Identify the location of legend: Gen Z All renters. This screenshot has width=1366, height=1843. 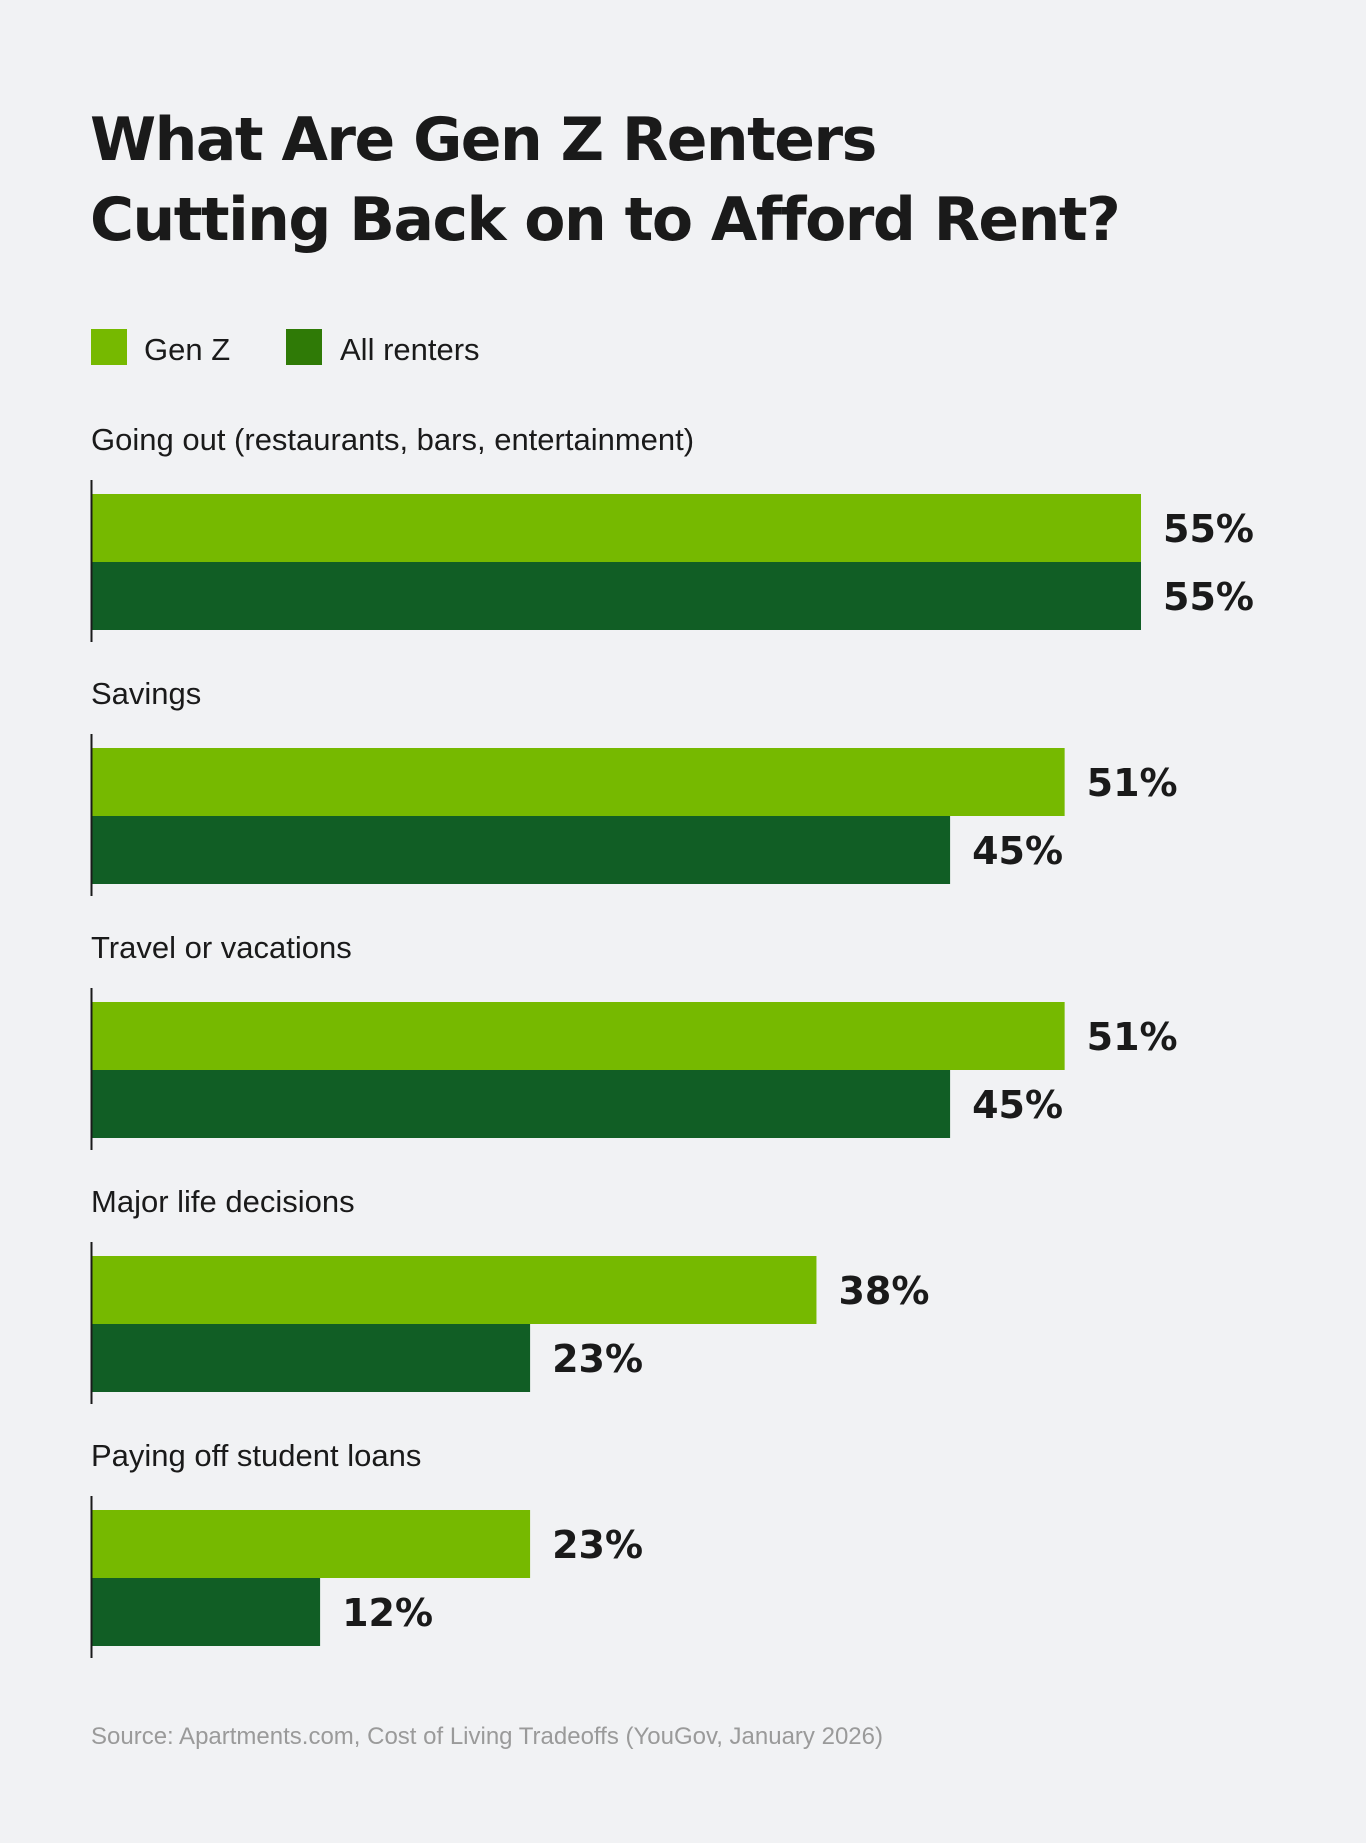
(285, 348).